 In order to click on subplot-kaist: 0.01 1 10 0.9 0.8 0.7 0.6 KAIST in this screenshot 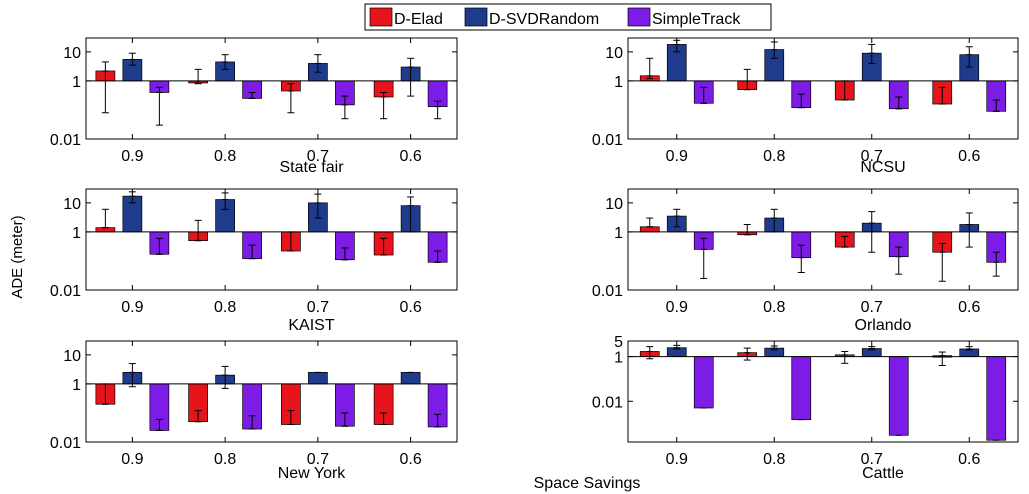, I will do `click(254, 261)`.